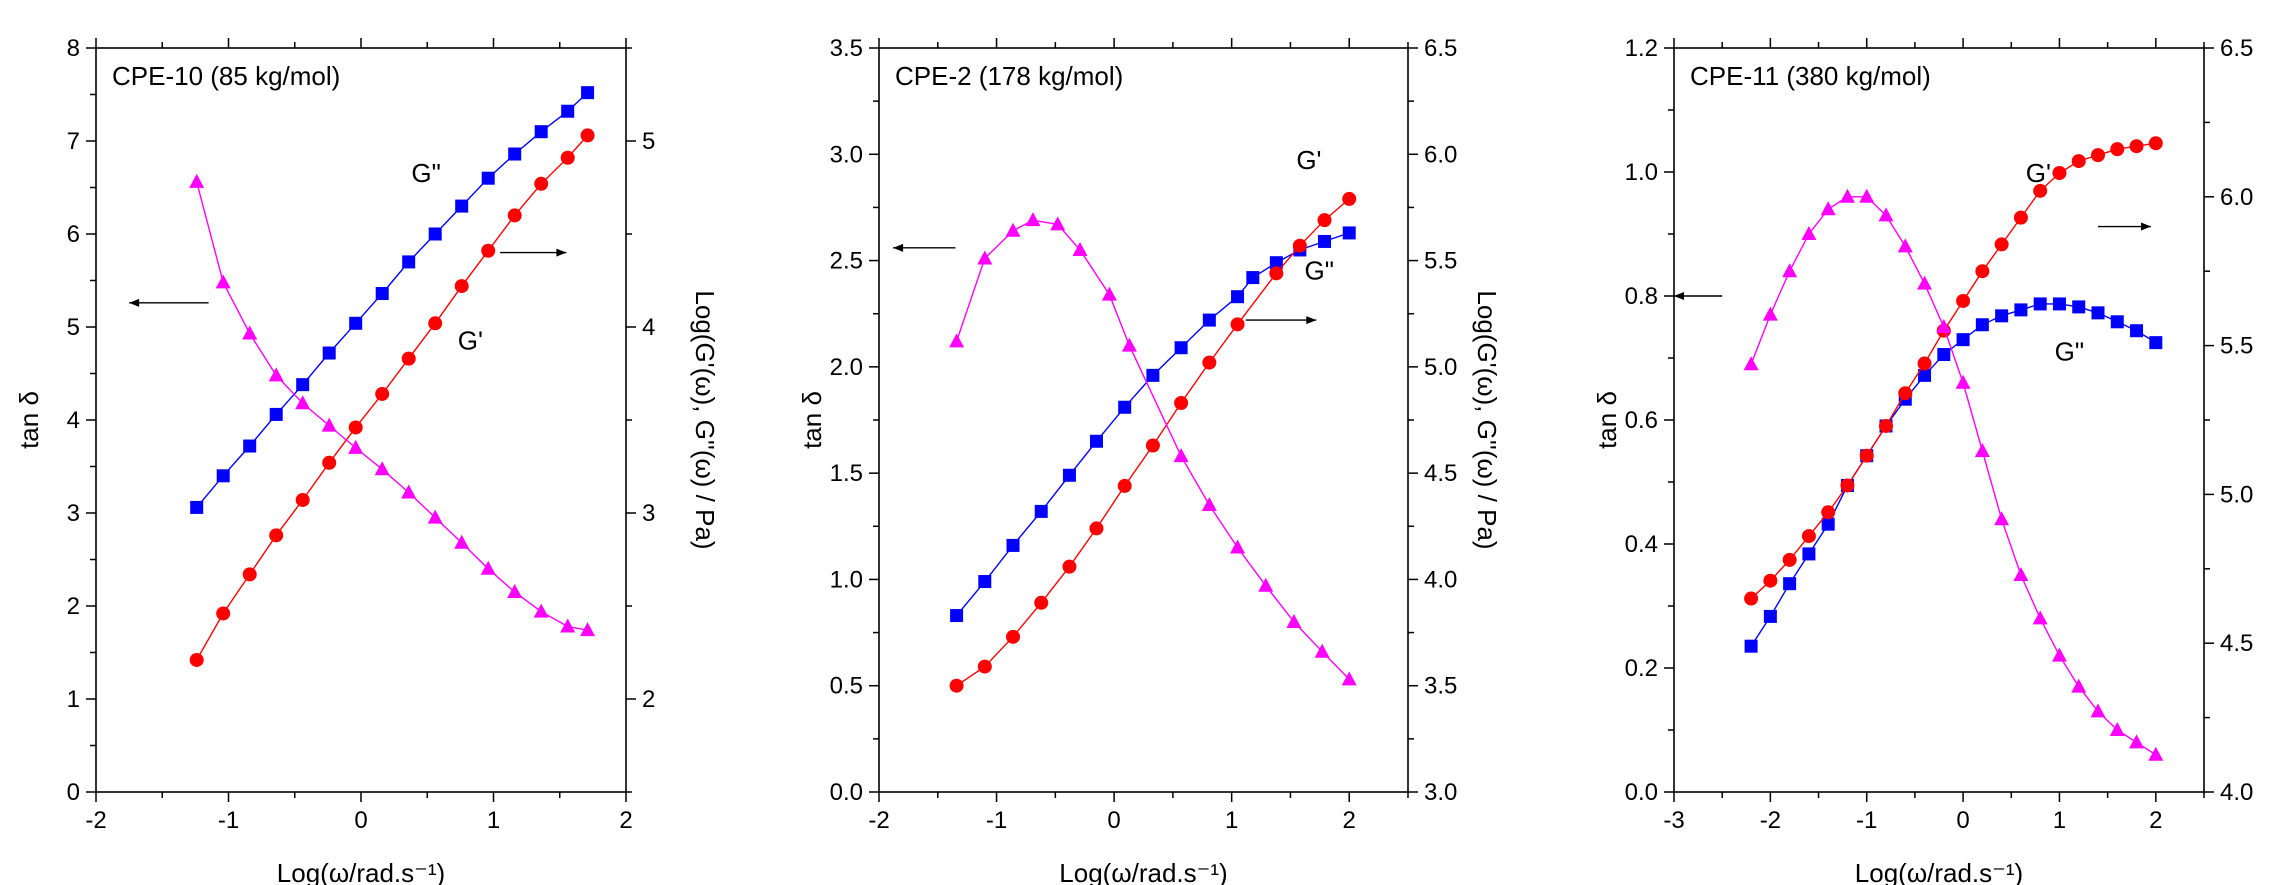 Image resolution: width=2269 pixels, height=885 pixels. Describe the element at coordinates (73, 513) in the screenshot. I see `y-left-tick-label: 3` at that location.